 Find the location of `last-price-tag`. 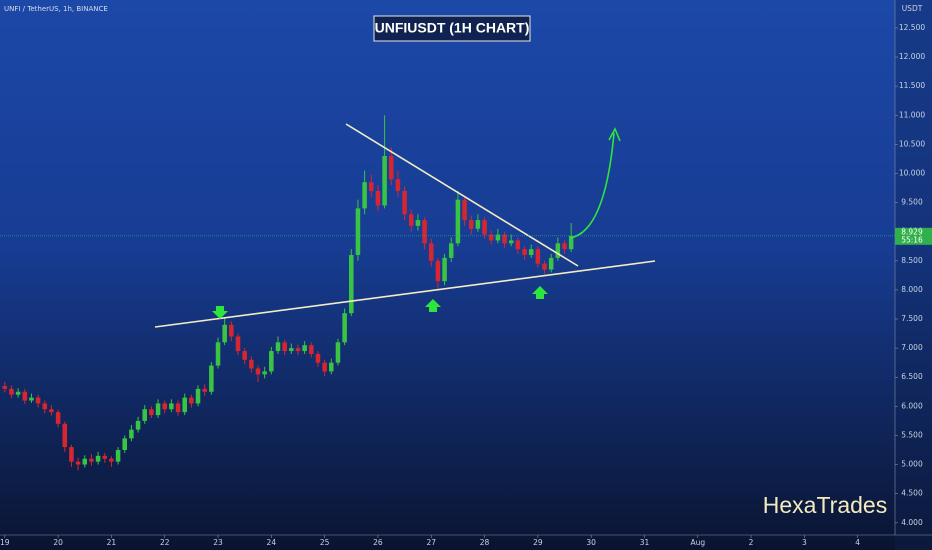

last-price-tag is located at coordinates (913, 236).